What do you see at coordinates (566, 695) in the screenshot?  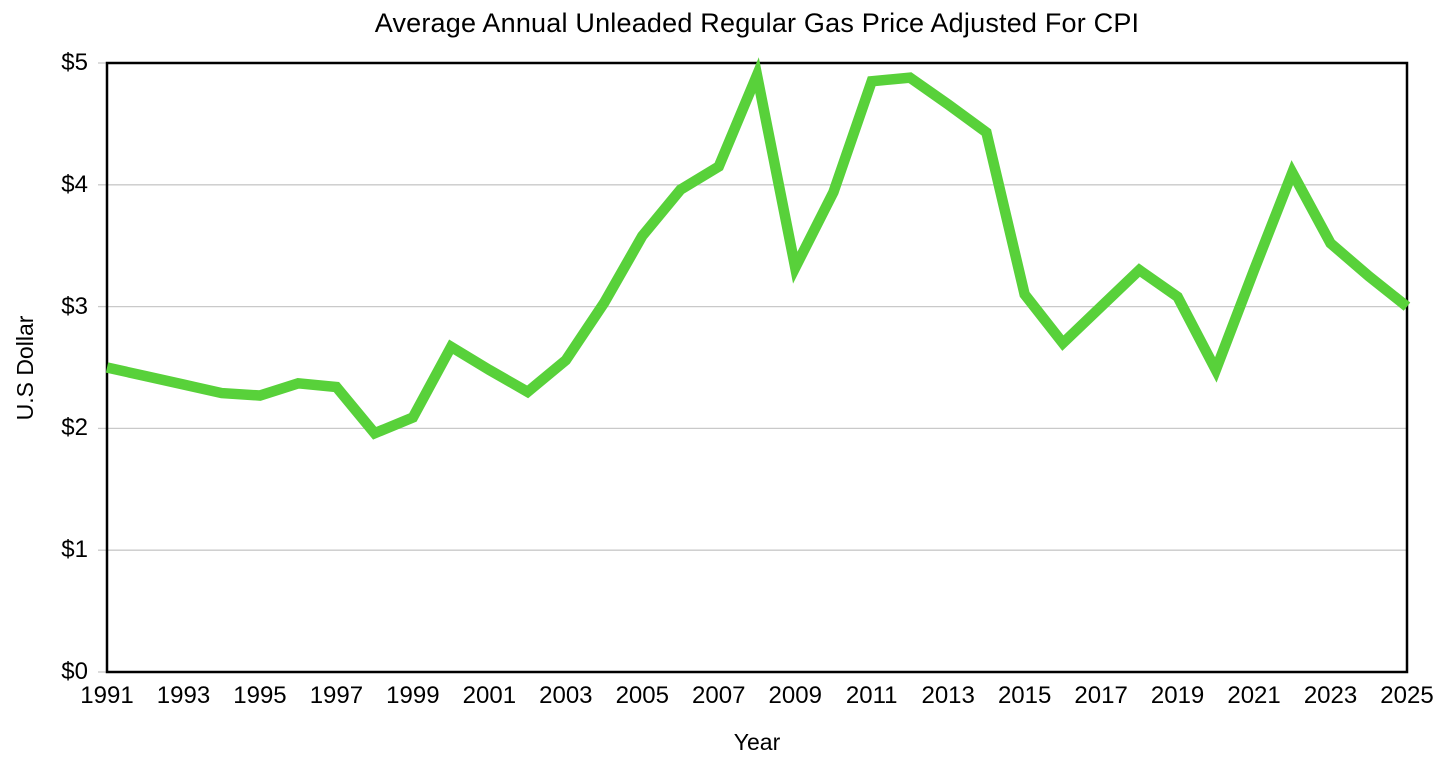 I see `x-tick-label: 2003` at bounding box center [566, 695].